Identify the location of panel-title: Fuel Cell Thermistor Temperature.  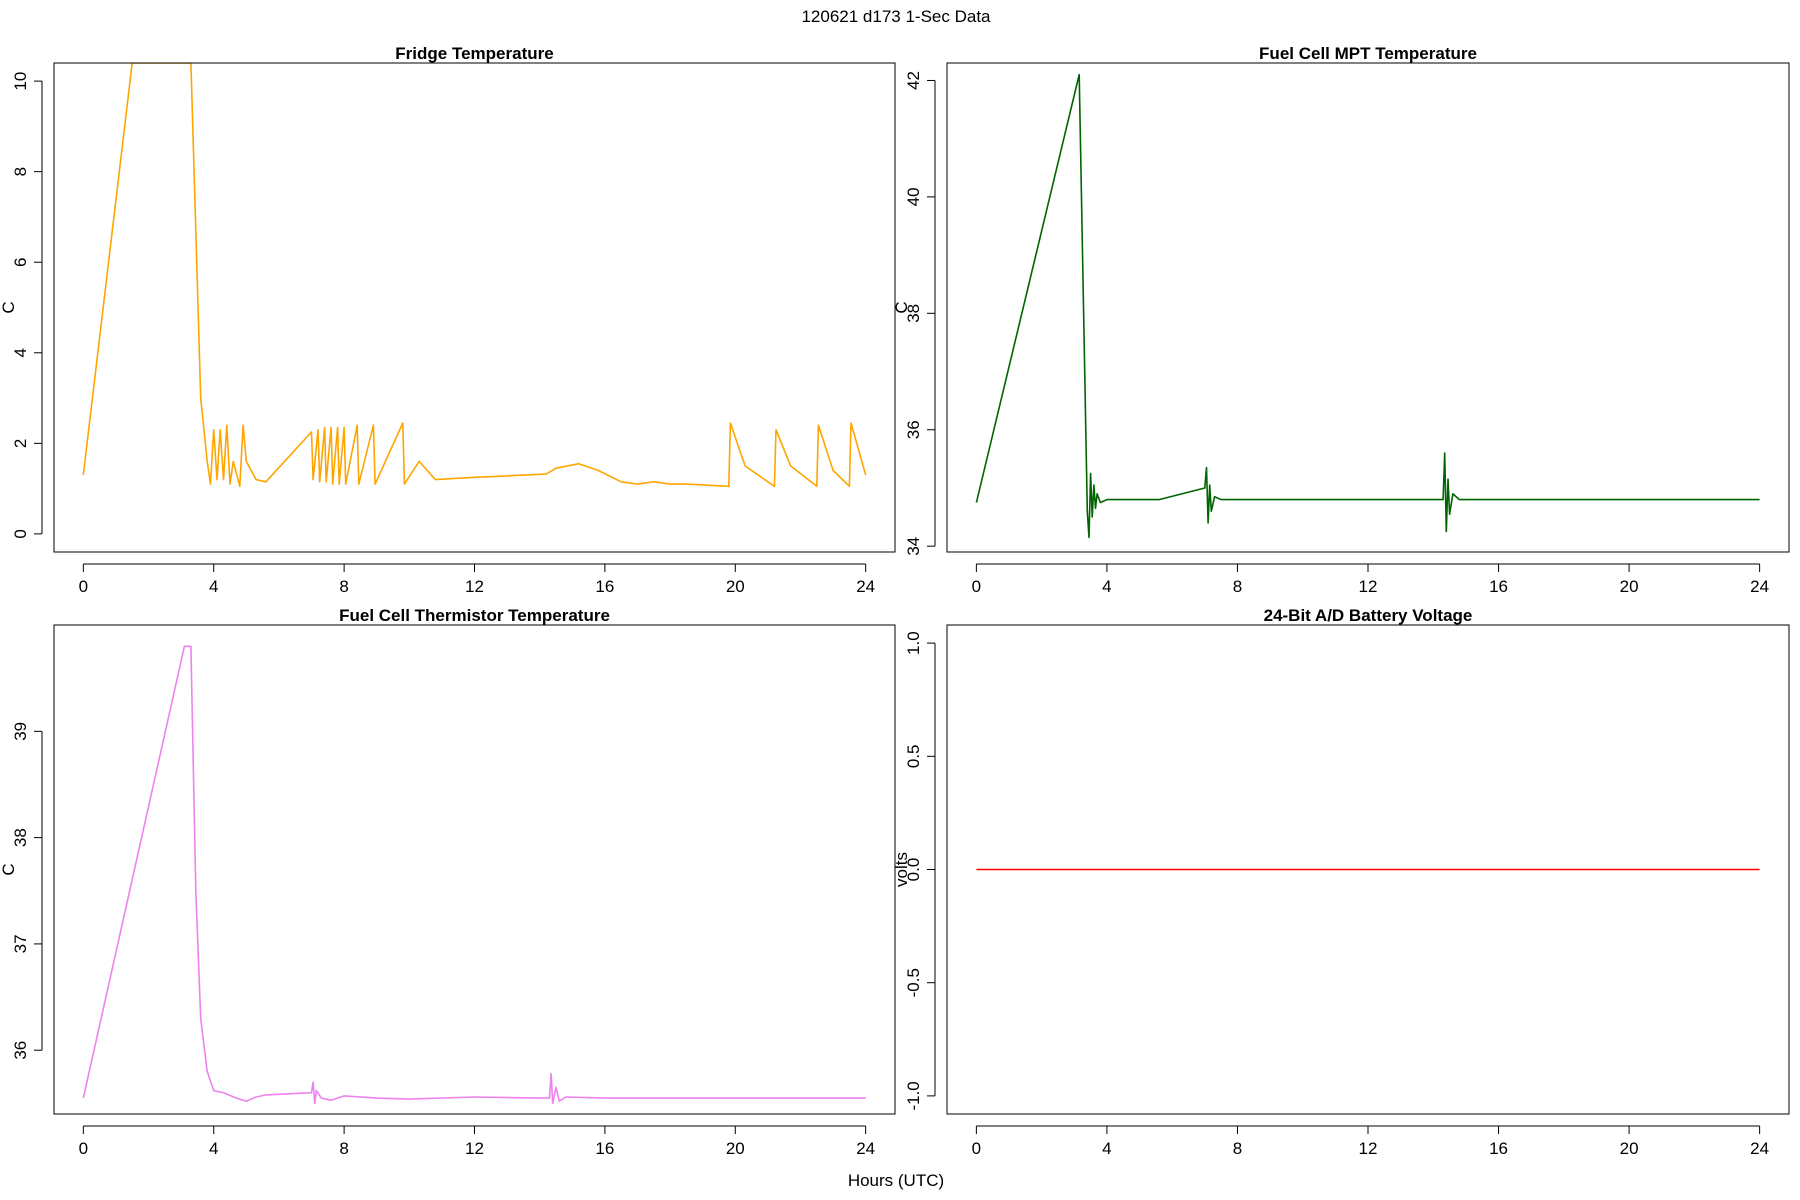
(474, 615).